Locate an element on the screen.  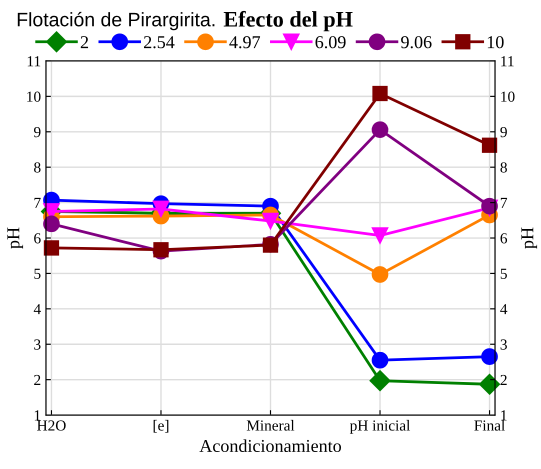
y-tick-label: 3 is located at coordinates (37, 344).